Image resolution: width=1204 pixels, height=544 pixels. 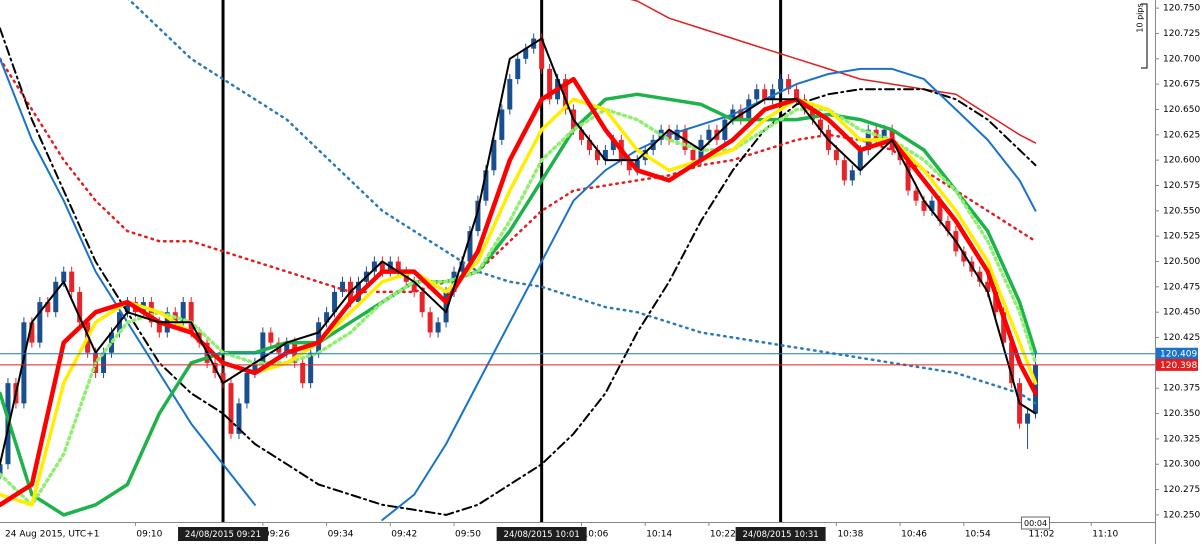 I want to click on y-tick-label: 120.425, so click(x=1181, y=338).